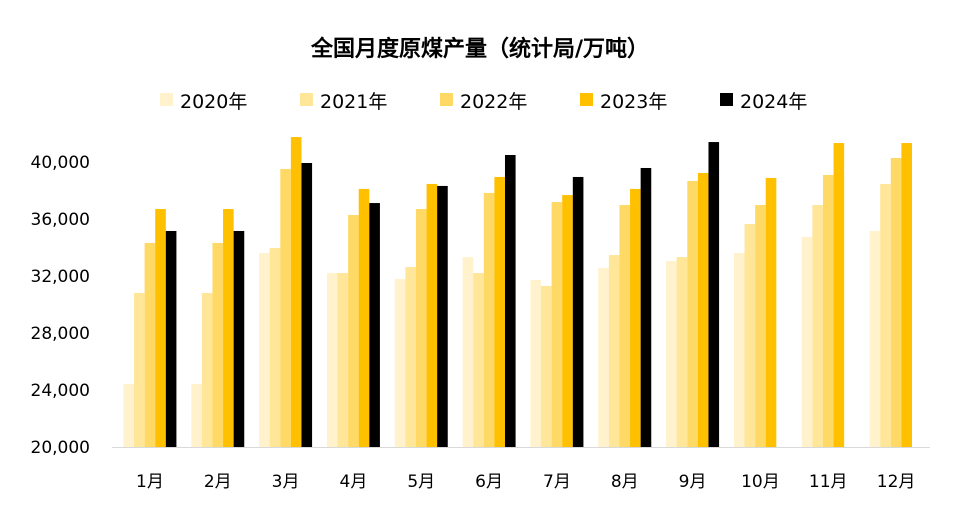 Image resolution: width=961 pixels, height=513 pixels. Describe the element at coordinates (671, 354) in the screenshot. I see `bar-2020年-9月` at that location.